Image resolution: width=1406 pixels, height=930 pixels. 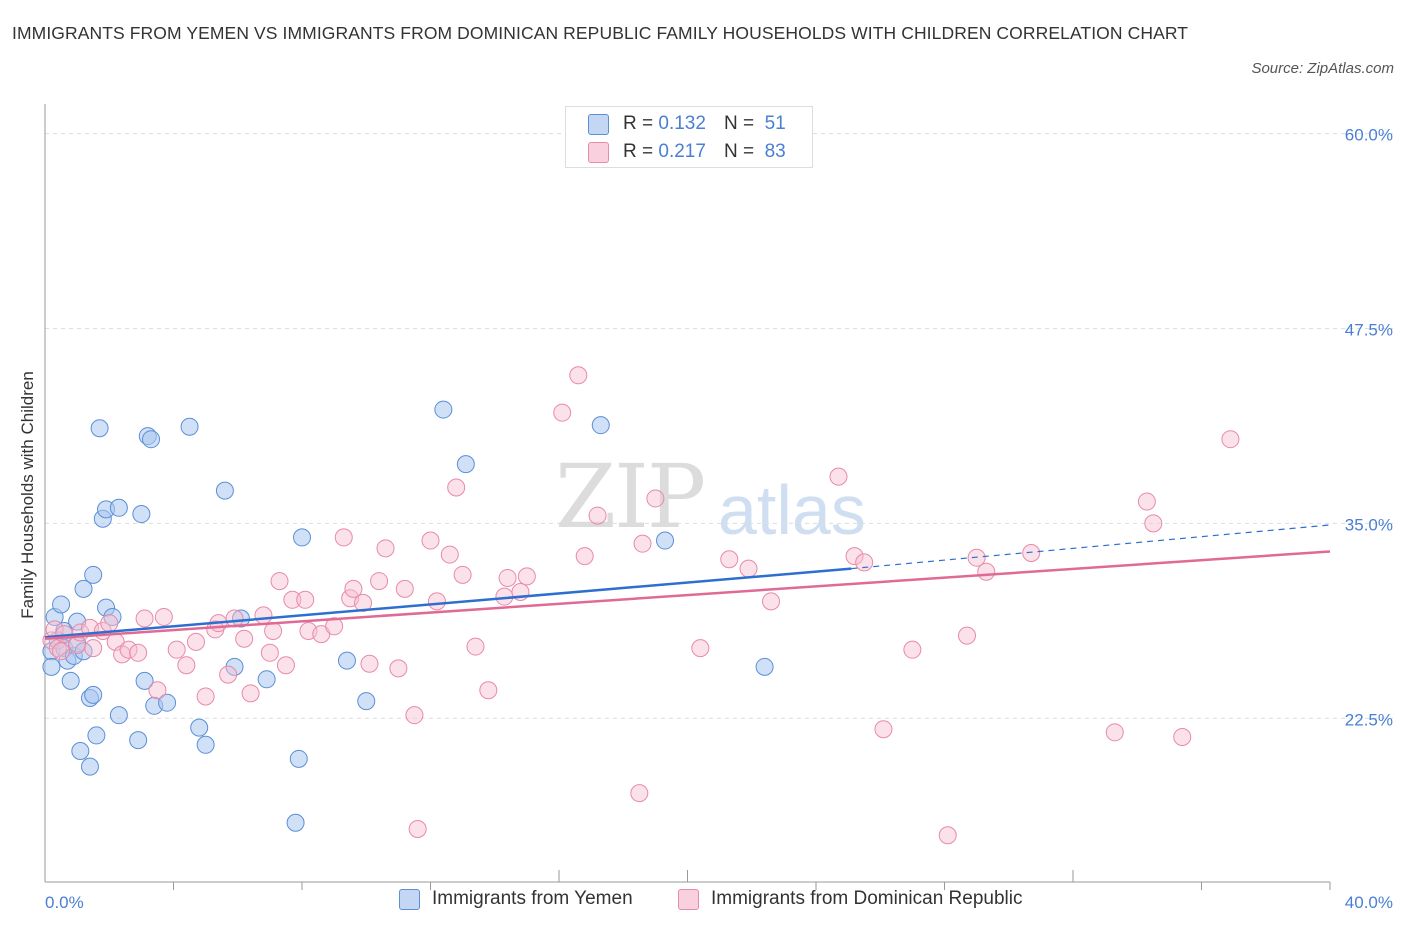 I want to click on legend-row-dr: R = 0.217 N = 83, so click(x=687, y=152).